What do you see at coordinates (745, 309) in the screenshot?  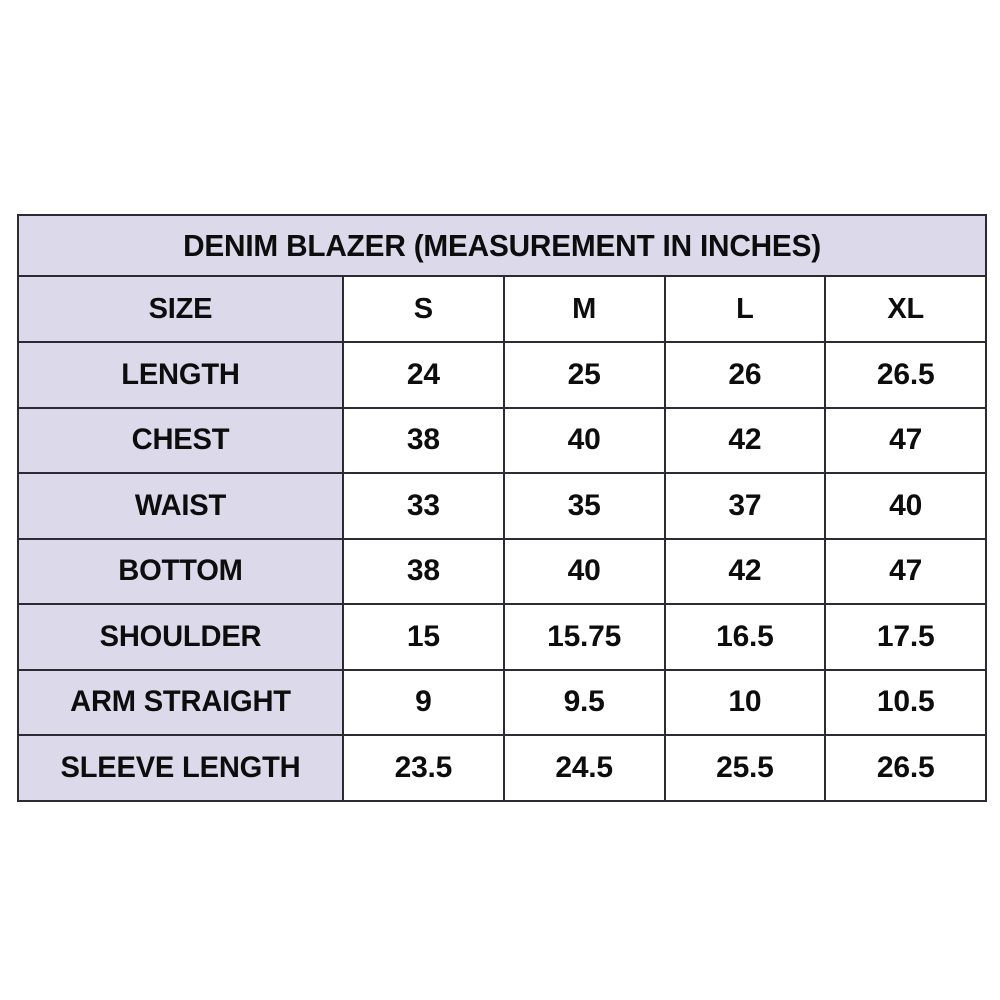 I see `column-header-l: L` at bounding box center [745, 309].